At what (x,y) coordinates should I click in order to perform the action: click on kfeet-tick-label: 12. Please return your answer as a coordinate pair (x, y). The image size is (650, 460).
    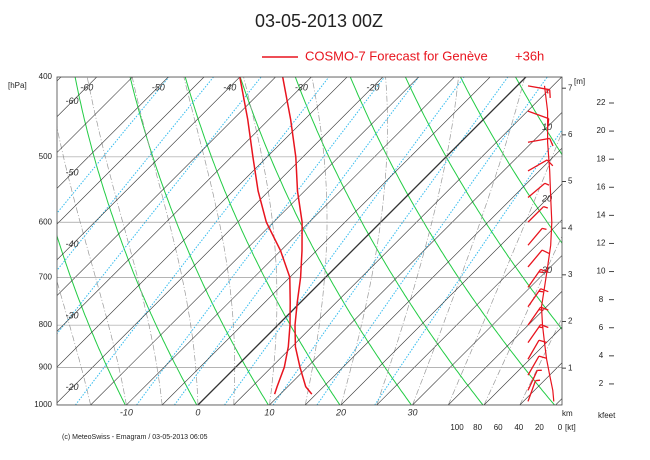
    Looking at the image, I should click on (601, 243).